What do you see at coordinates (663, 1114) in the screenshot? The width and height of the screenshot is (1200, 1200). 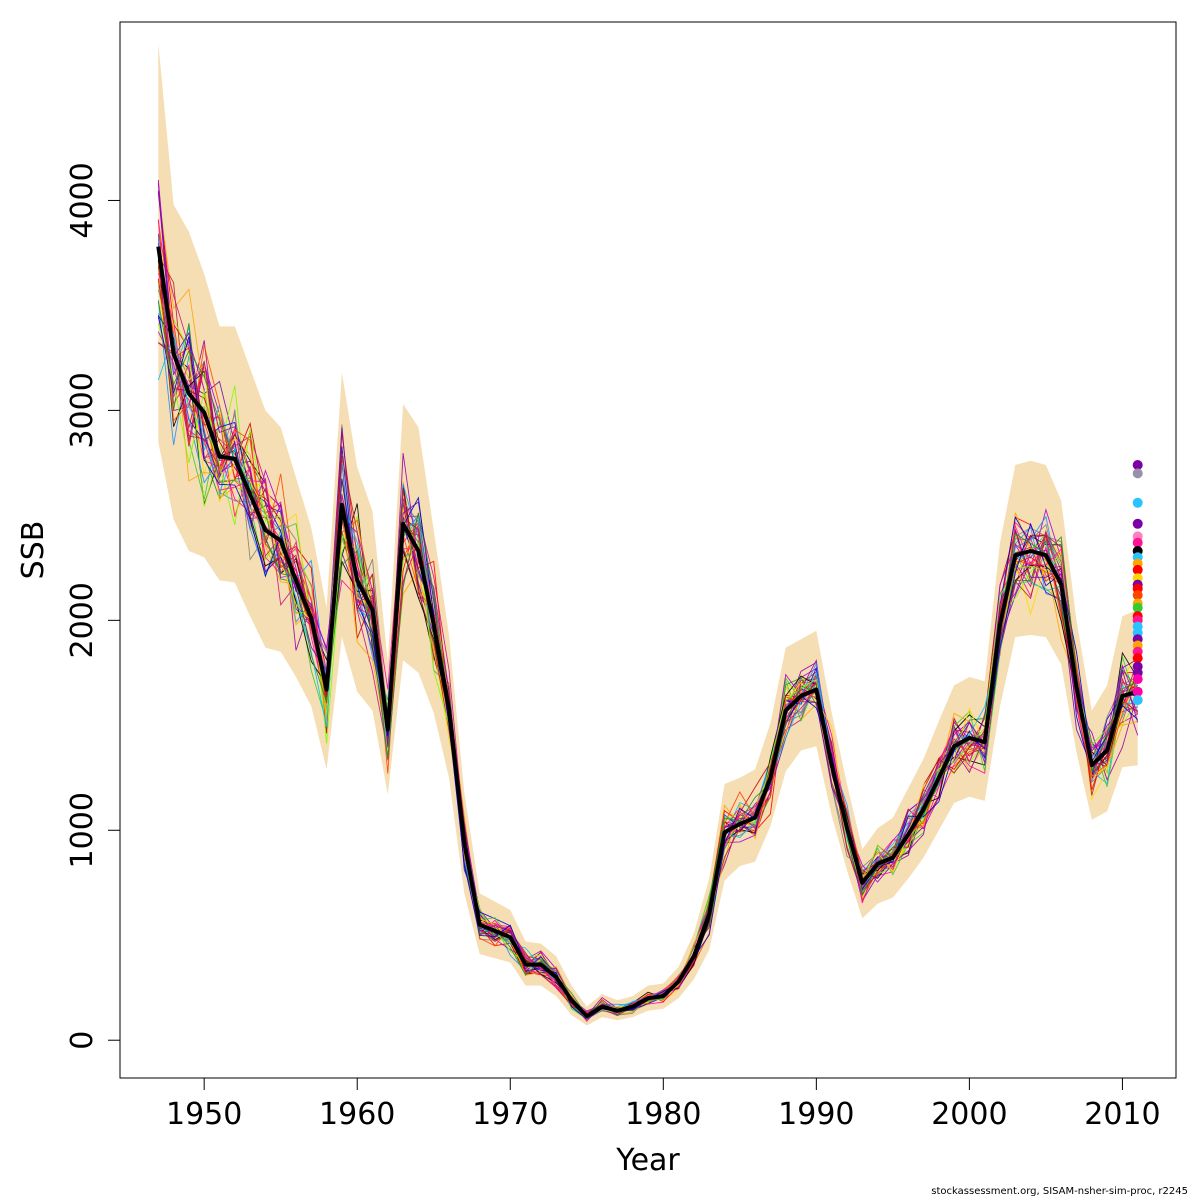 I see `x-tick-label: 1980` at bounding box center [663, 1114].